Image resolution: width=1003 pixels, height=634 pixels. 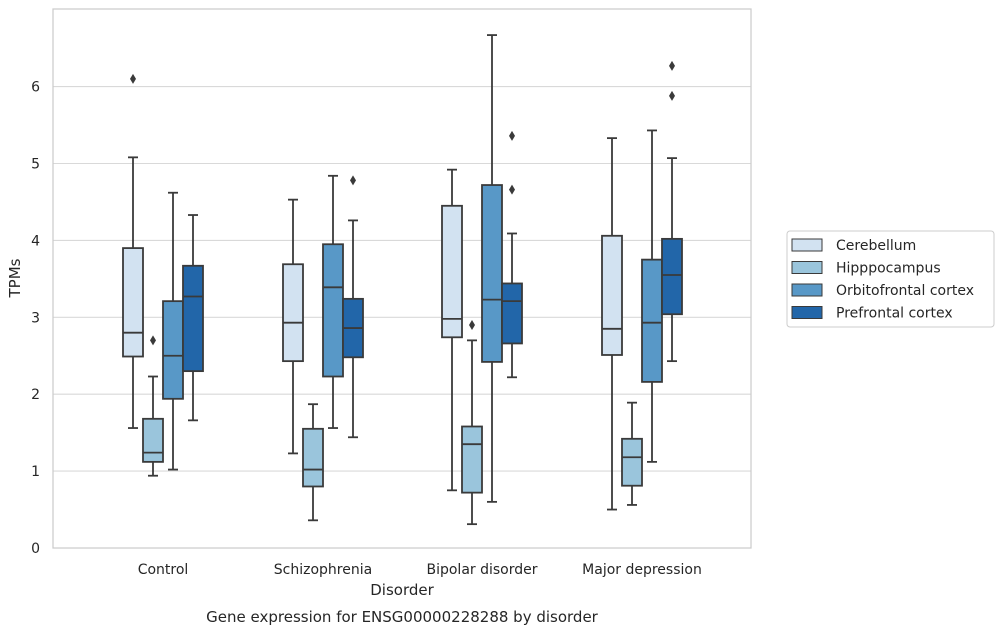 What do you see at coordinates (888, 269) in the screenshot?
I see `legend-label: Hipppocampus` at bounding box center [888, 269].